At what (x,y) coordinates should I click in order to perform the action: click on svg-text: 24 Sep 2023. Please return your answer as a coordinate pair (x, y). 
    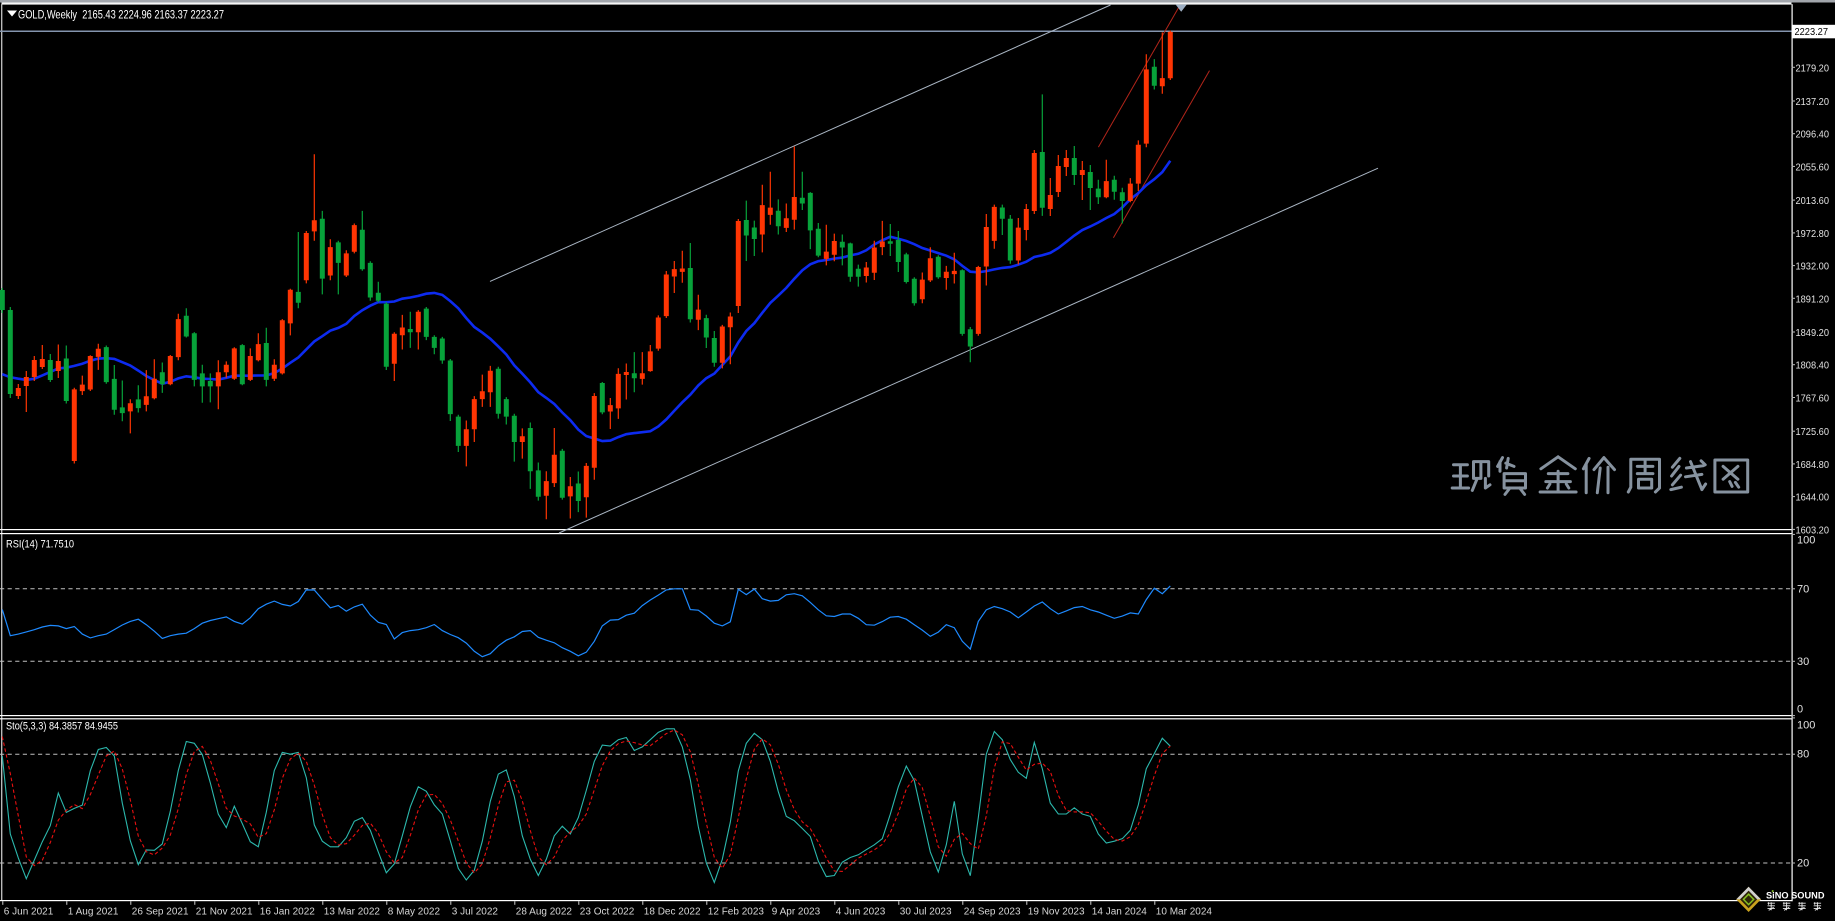
    Looking at the image, I should click on (992, 912).